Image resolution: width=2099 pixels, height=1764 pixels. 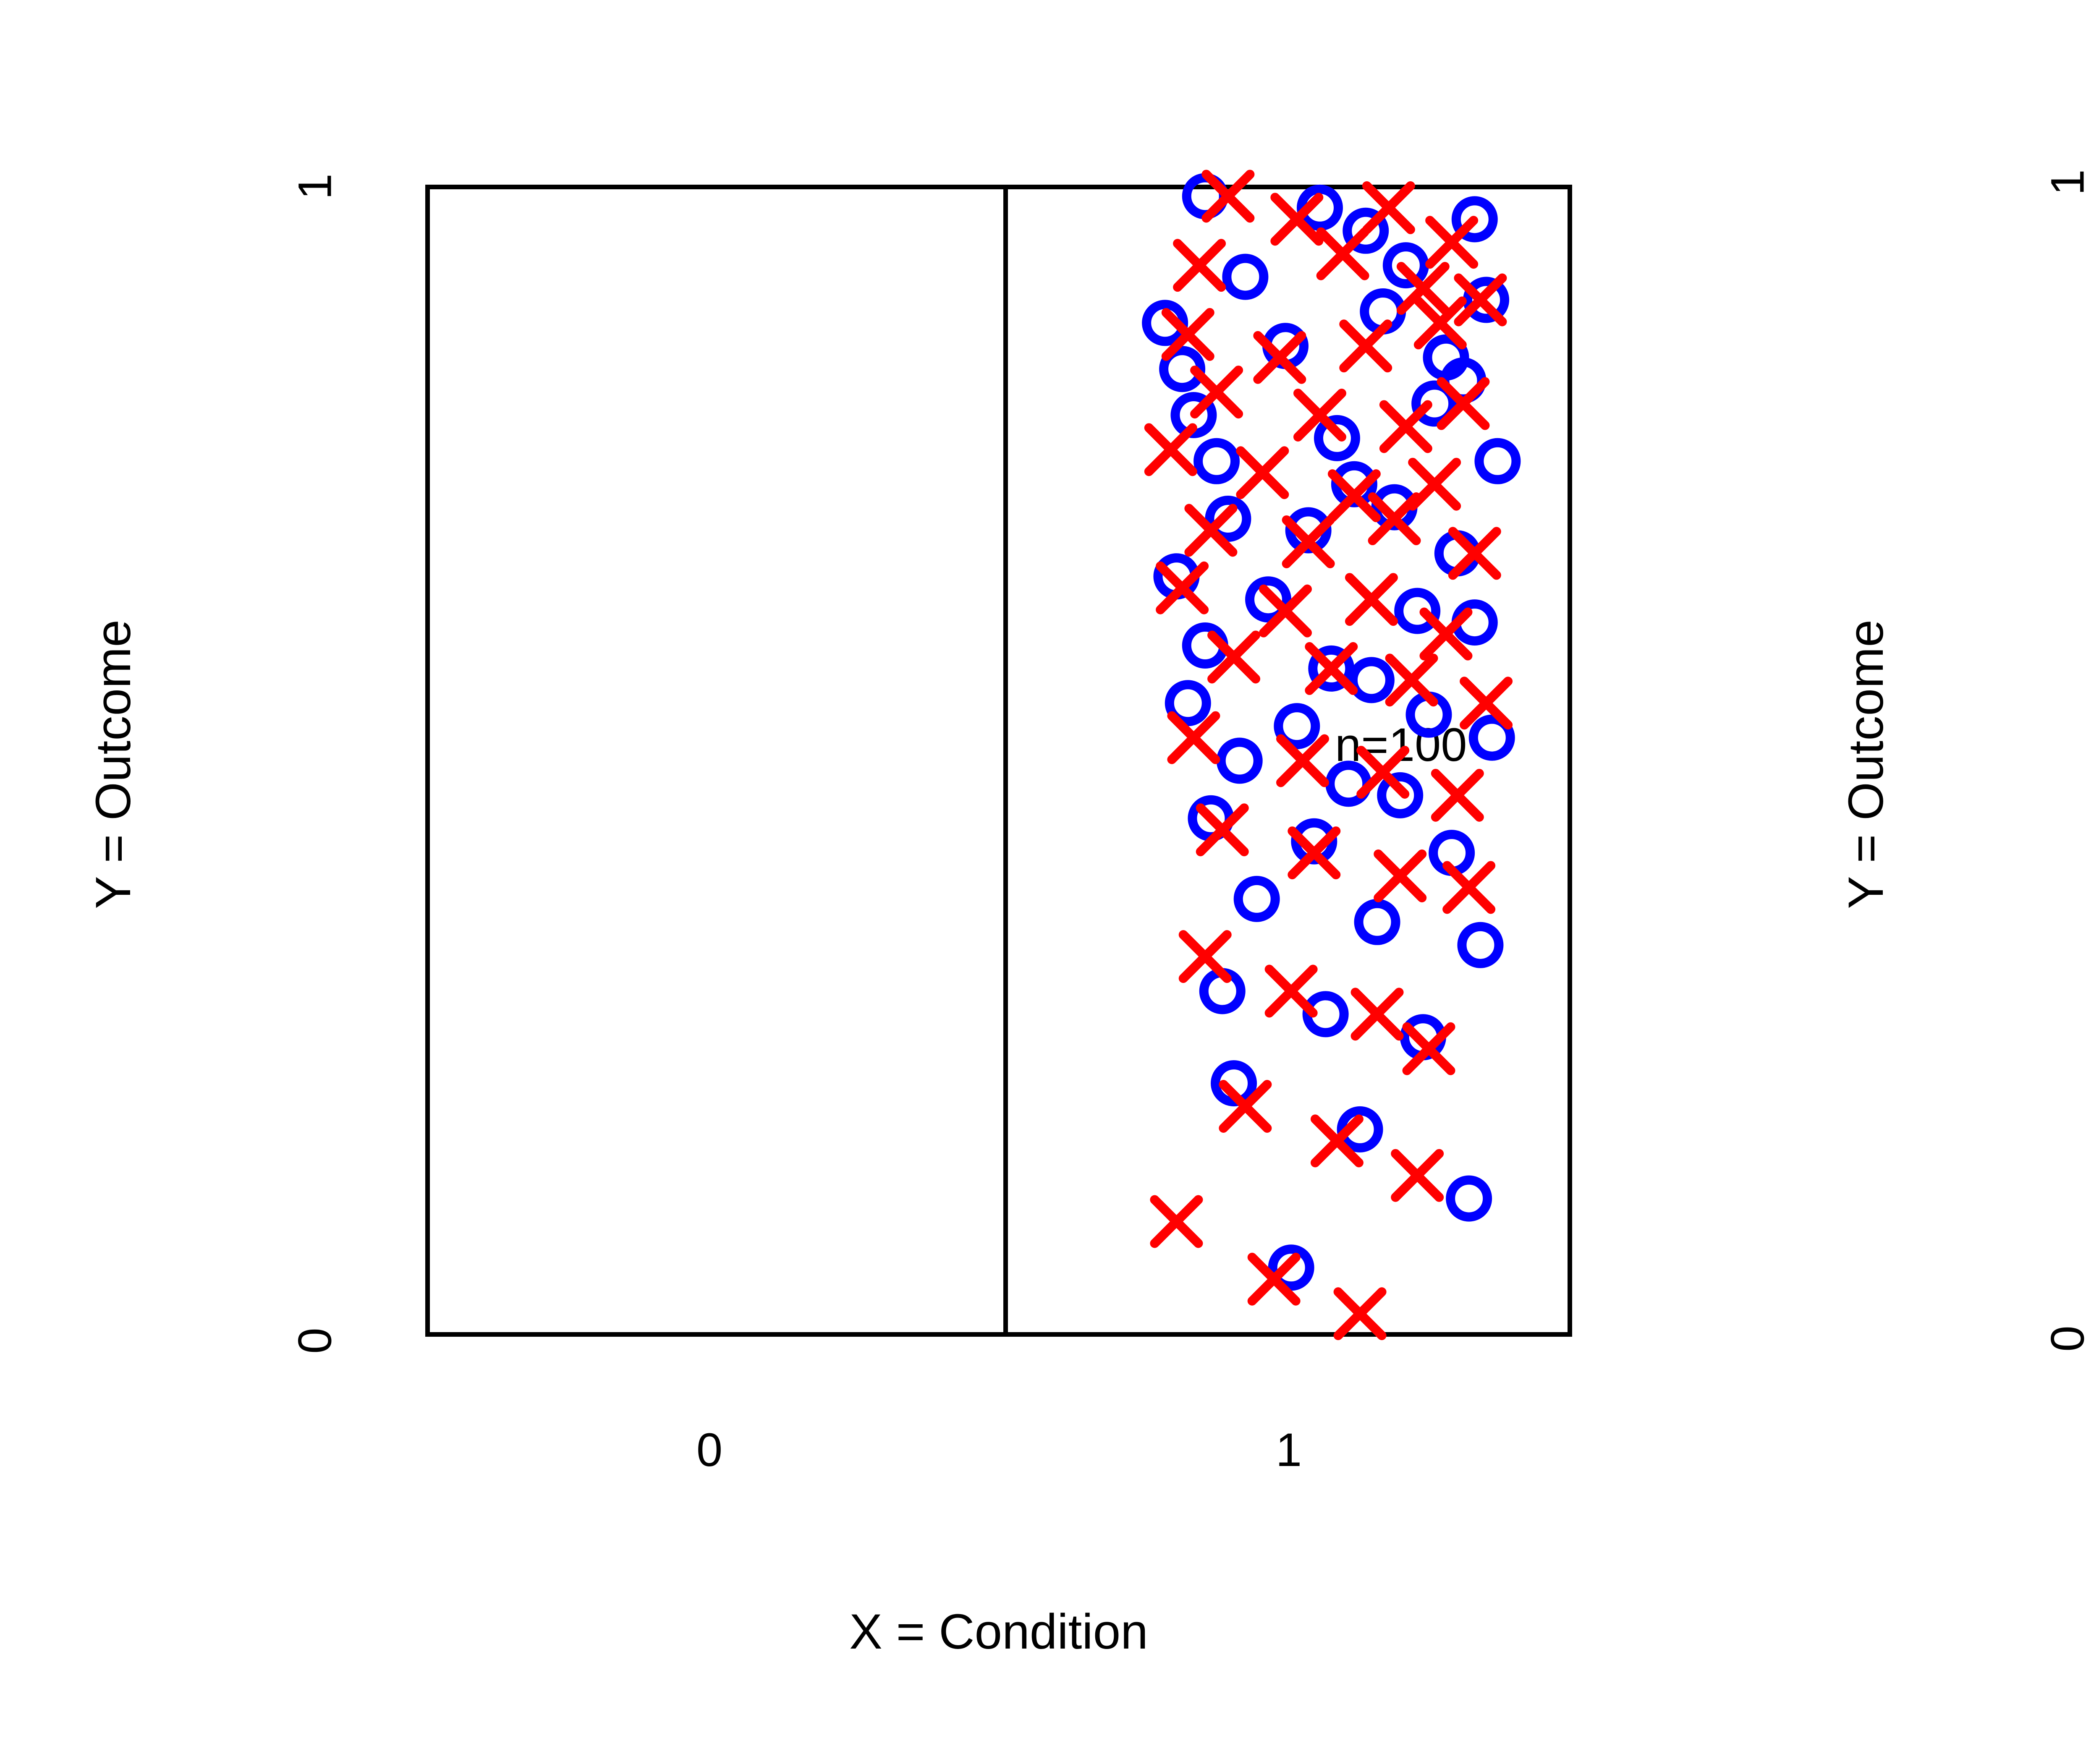 What do you see at coordinates (1005, 761) in the screenshot?
I see `panel-left-category-divider` at bounding box center [1005, 761].